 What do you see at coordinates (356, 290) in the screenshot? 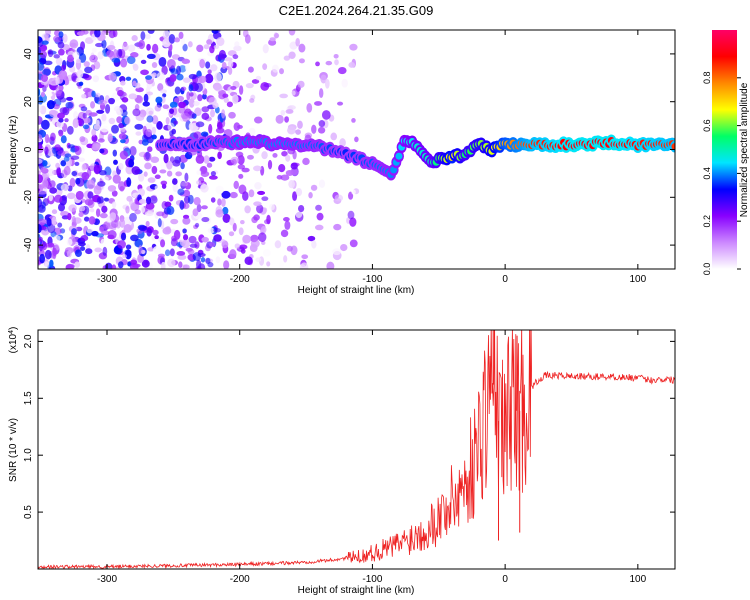
I see `spectrogram-x-label: Height of straight line (km)` at bounding box center [356, 290].